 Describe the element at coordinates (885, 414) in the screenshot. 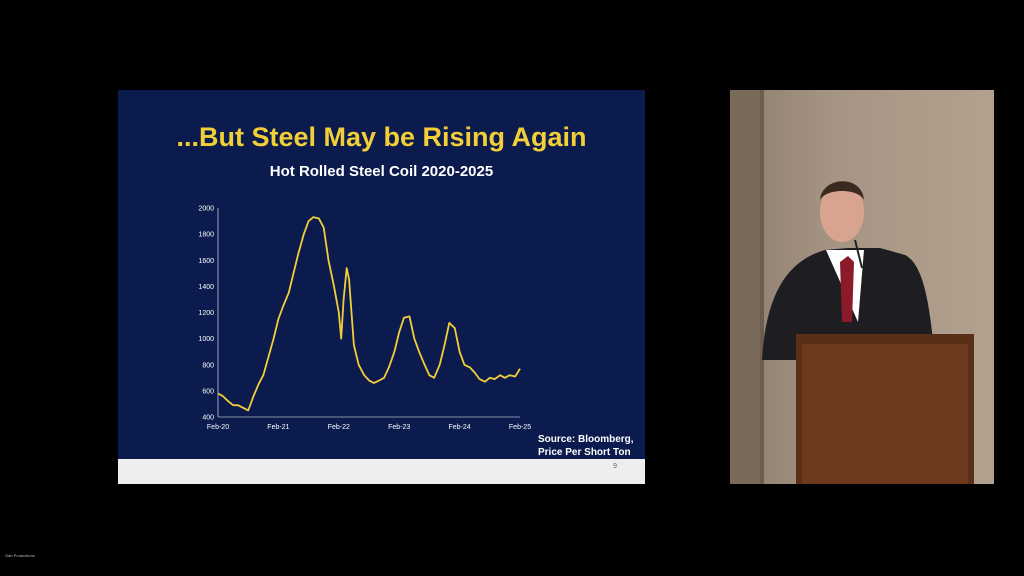

I see `podium-panel` at that location.